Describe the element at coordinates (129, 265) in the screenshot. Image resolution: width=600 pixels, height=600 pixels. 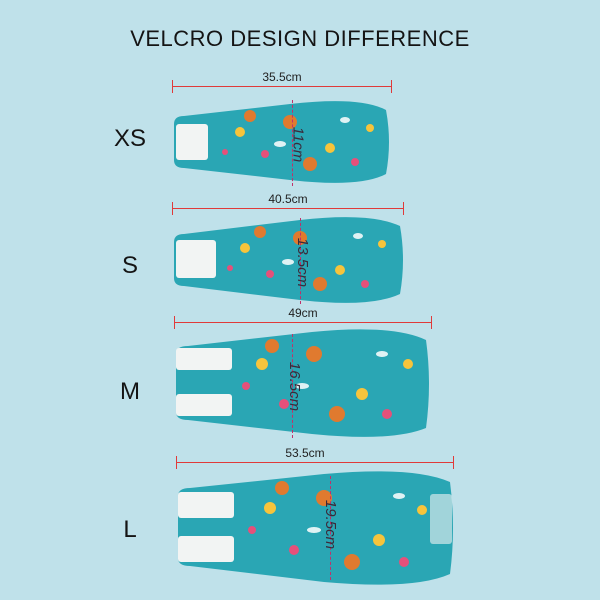
I see `size-label-s: S` at that location.